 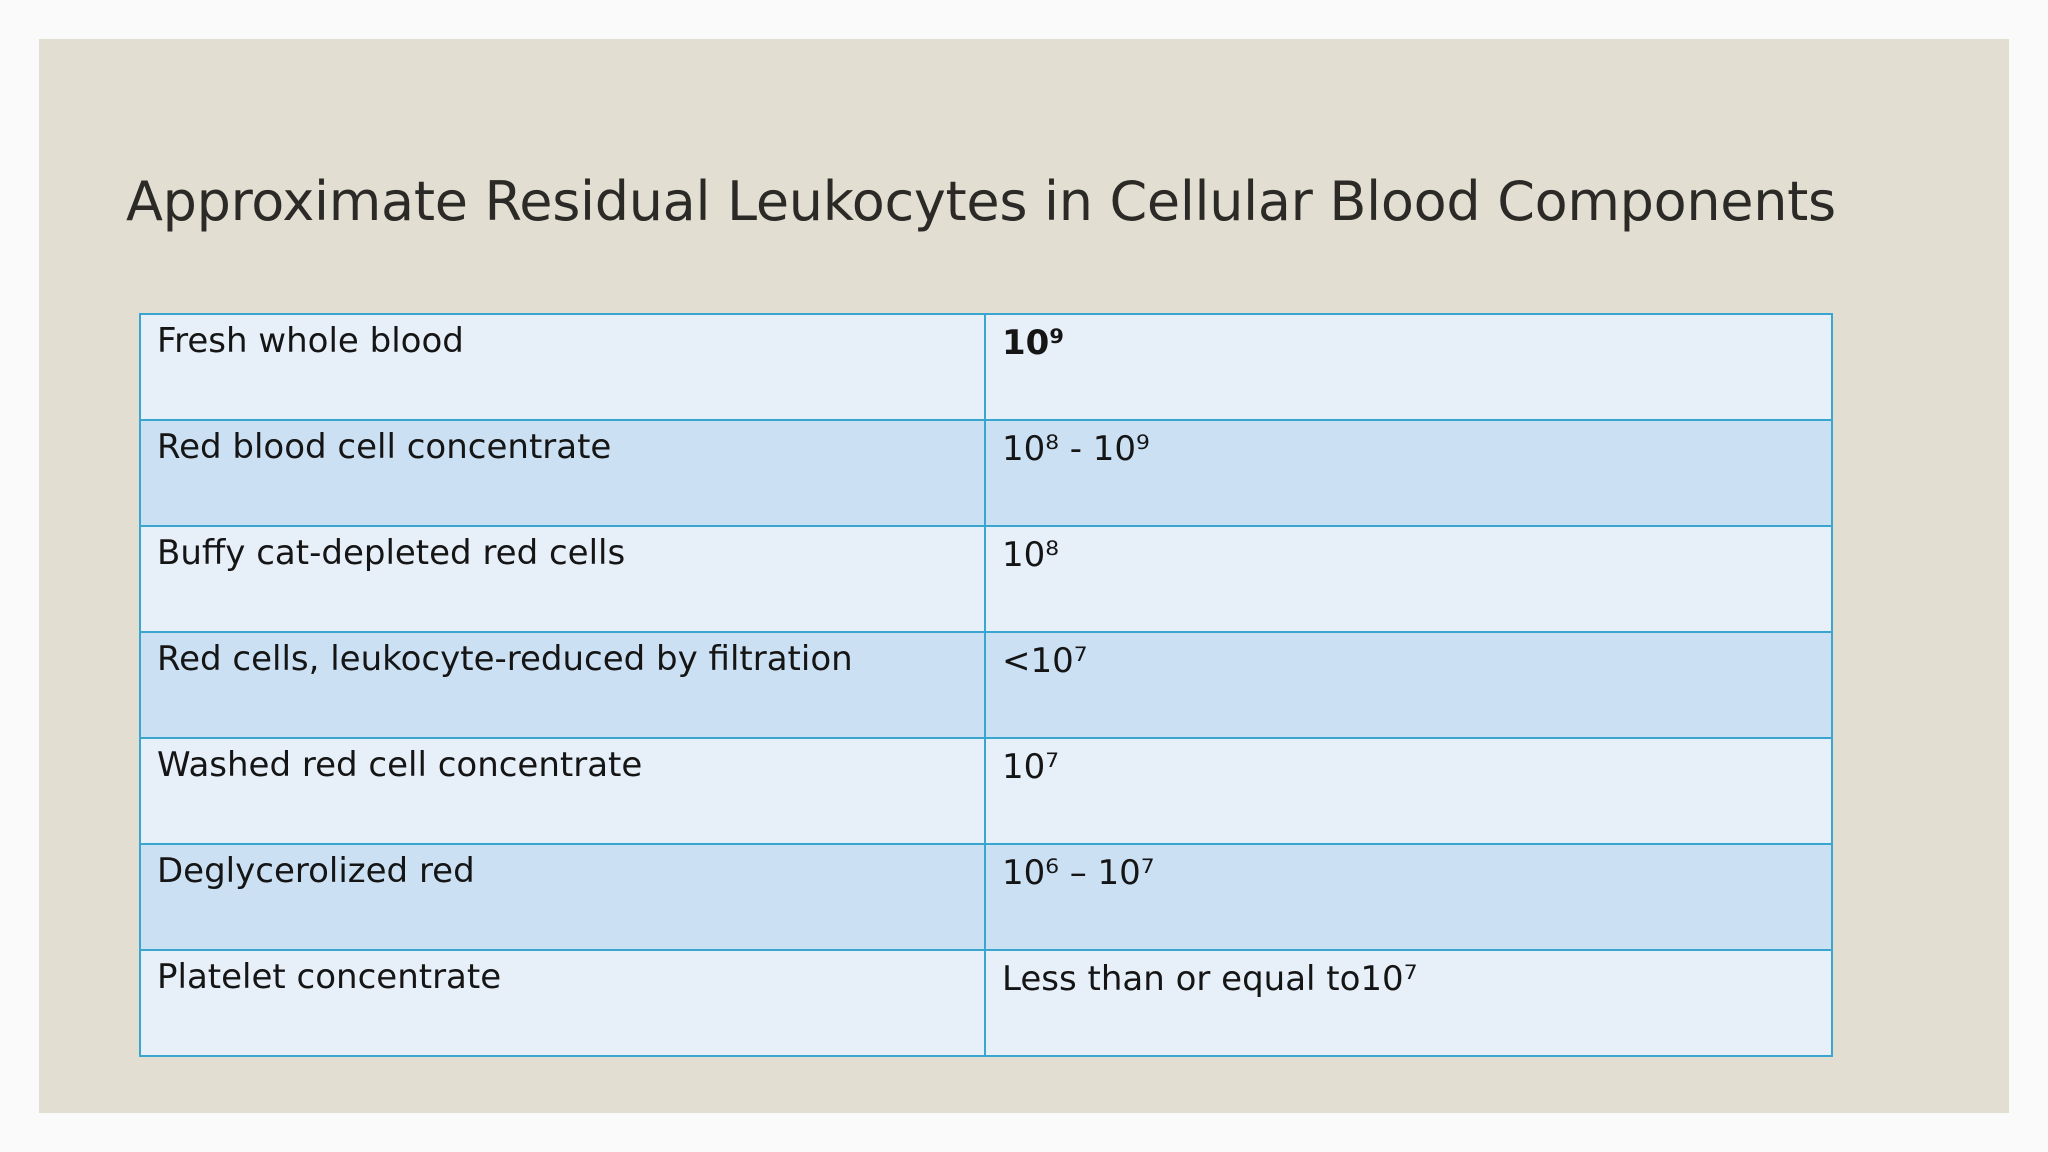 I want to click on component-cell: Washed red cell concentrate, so click(x=562, y=791).